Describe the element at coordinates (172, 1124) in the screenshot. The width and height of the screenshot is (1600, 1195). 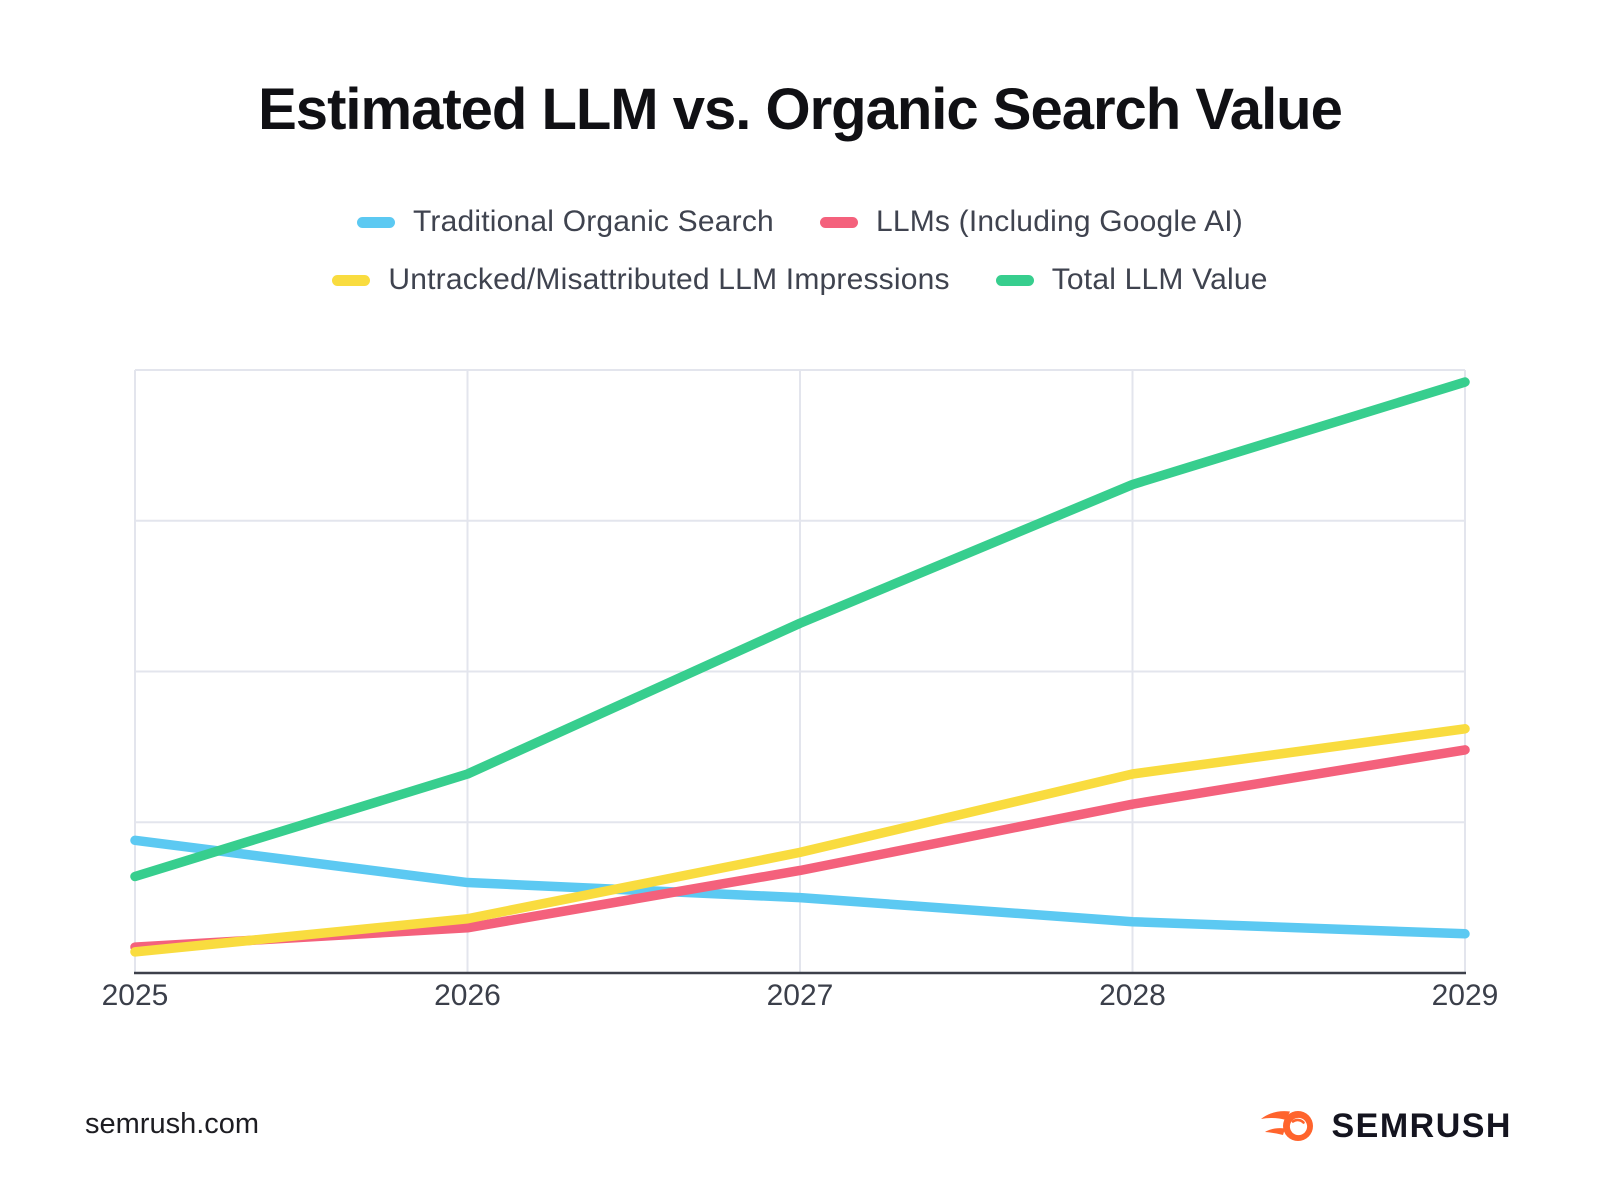
I see `source-url: semrush.com` at that location.